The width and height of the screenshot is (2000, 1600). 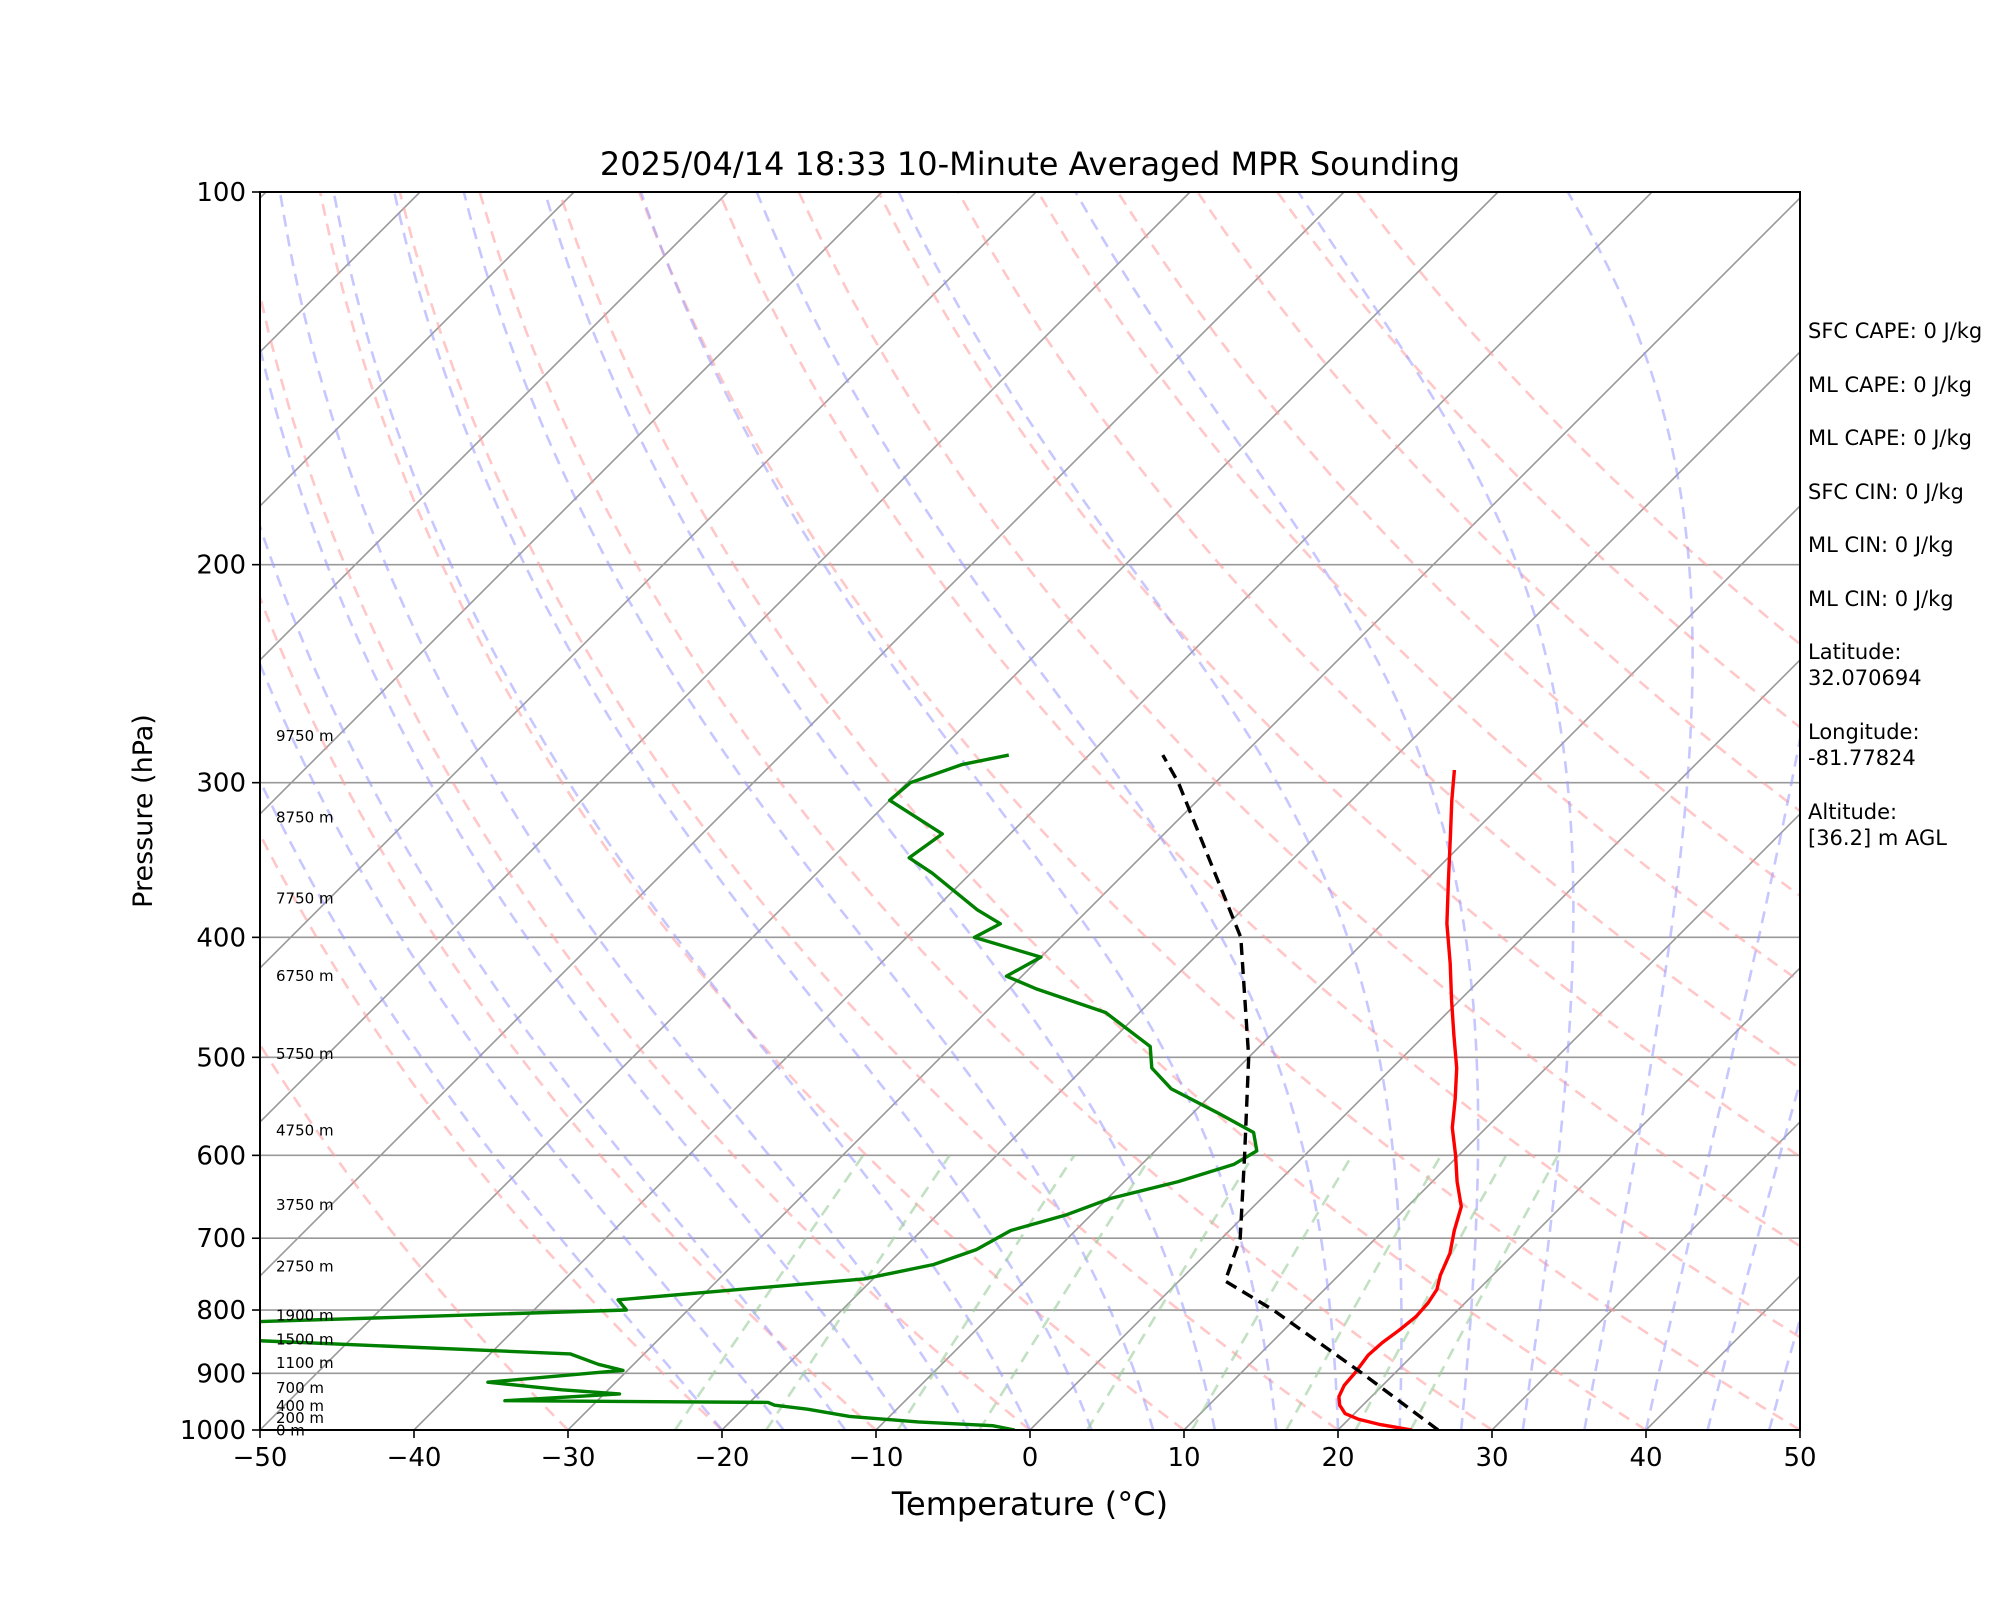 I want to click on height-label: 3750 m, so click(x=305, y=1205).